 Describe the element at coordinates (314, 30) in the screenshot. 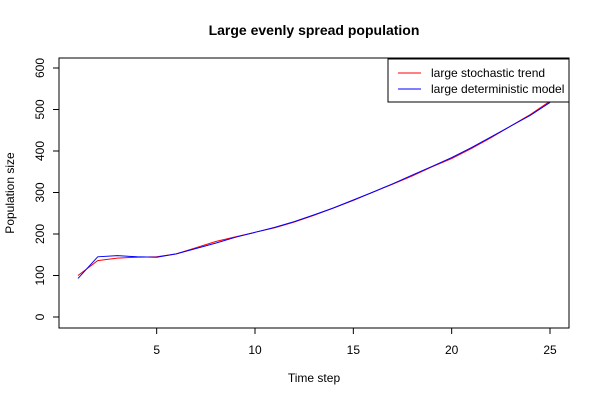

I see `chart-title: Large evenly spread population` at that location.